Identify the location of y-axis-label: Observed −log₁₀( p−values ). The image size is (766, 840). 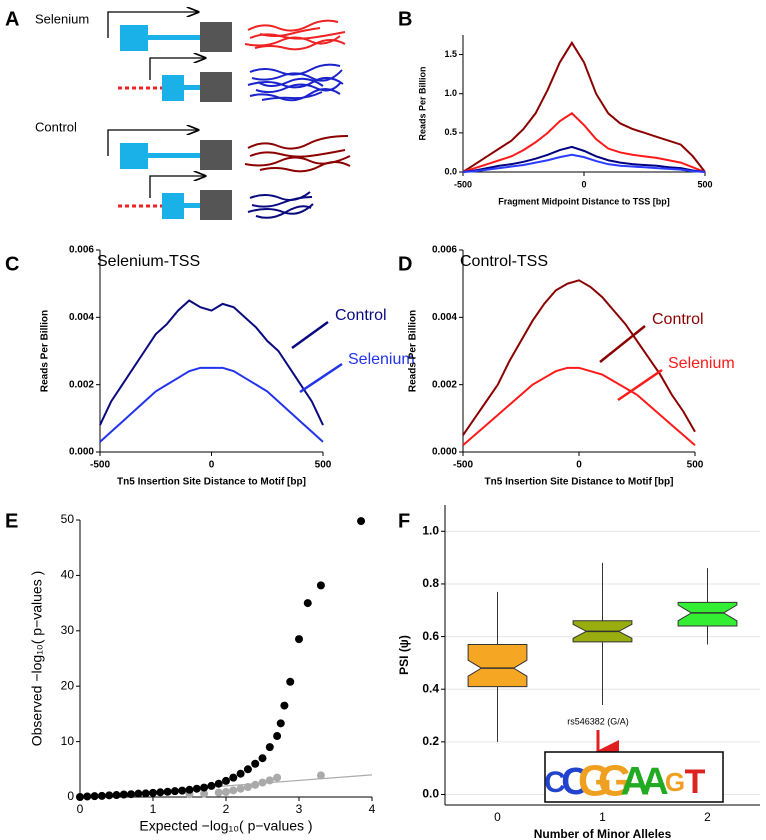
(37, 659).